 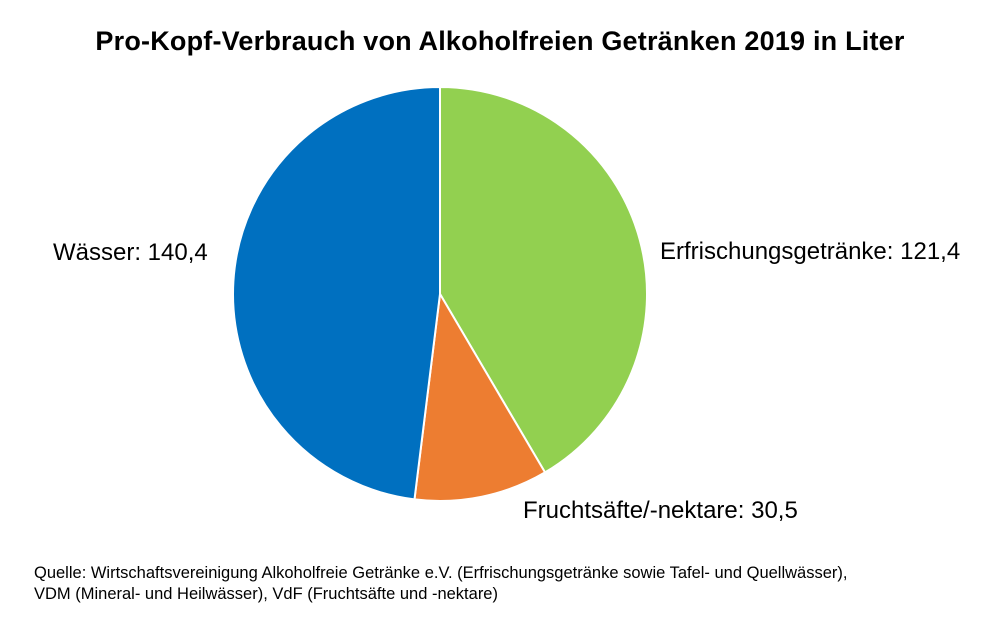 What do you see at coordinates (130, 252) in the screenshot?
I see `slice-label-waesser: Wässer: 140,4` at bounding box center [130, 252].